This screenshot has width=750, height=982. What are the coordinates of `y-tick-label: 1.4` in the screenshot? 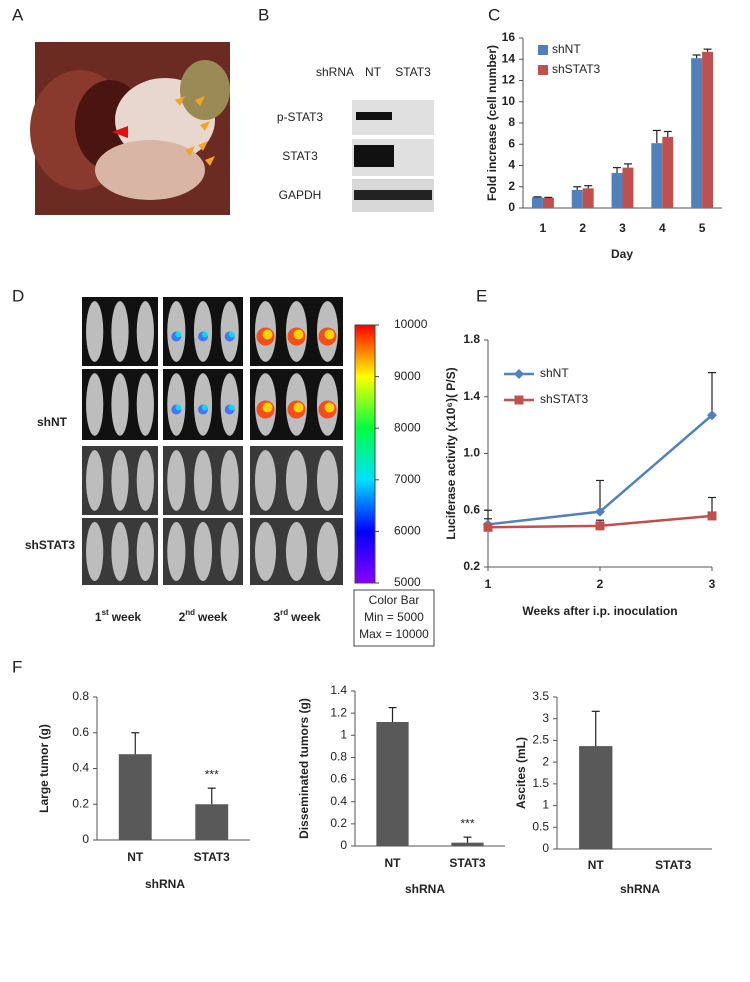 It's located at (471, 396).